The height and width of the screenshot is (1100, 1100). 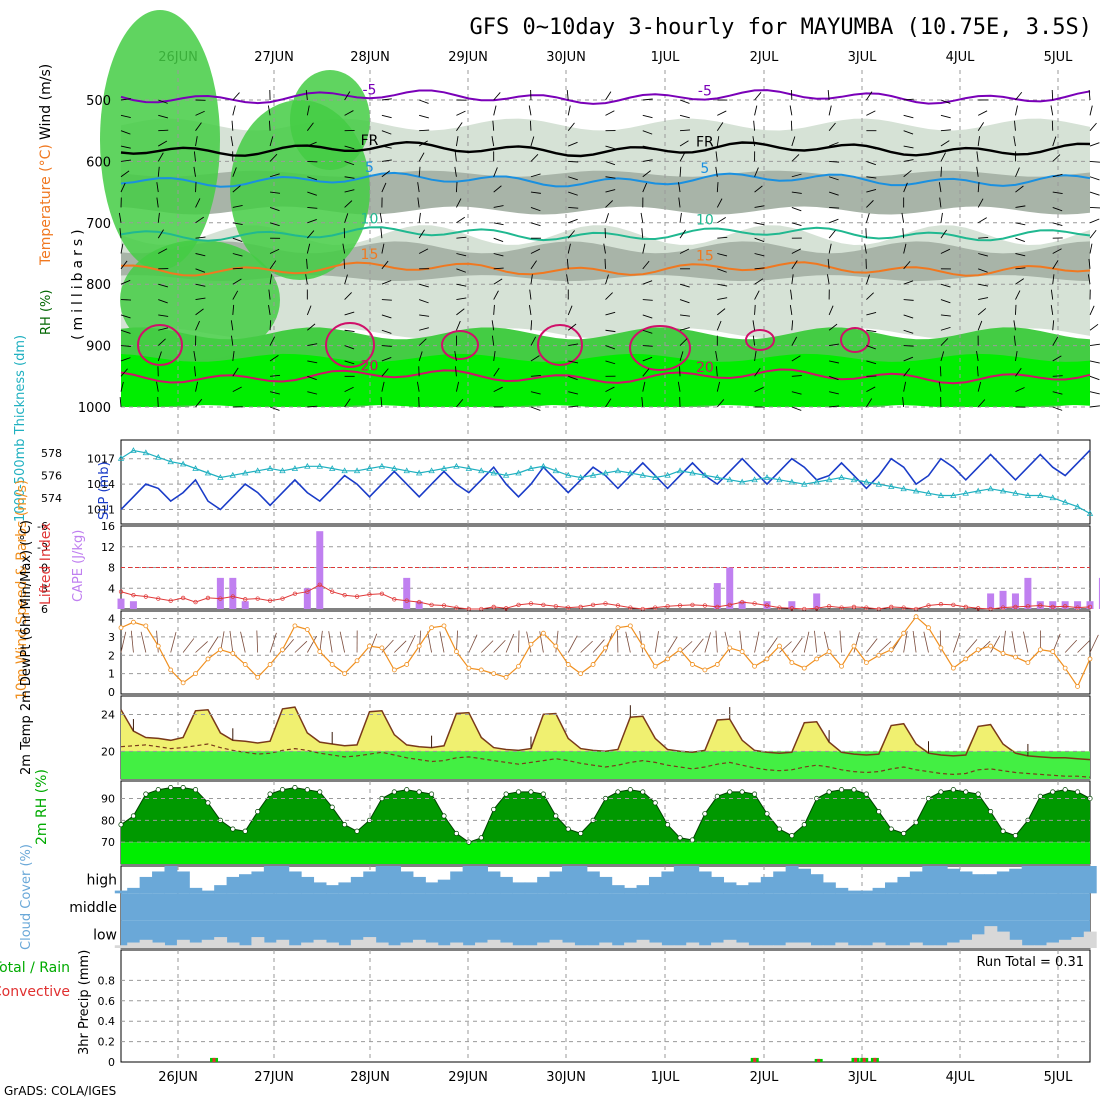 I want to click on warm-contour, so click(x=660, y=348).